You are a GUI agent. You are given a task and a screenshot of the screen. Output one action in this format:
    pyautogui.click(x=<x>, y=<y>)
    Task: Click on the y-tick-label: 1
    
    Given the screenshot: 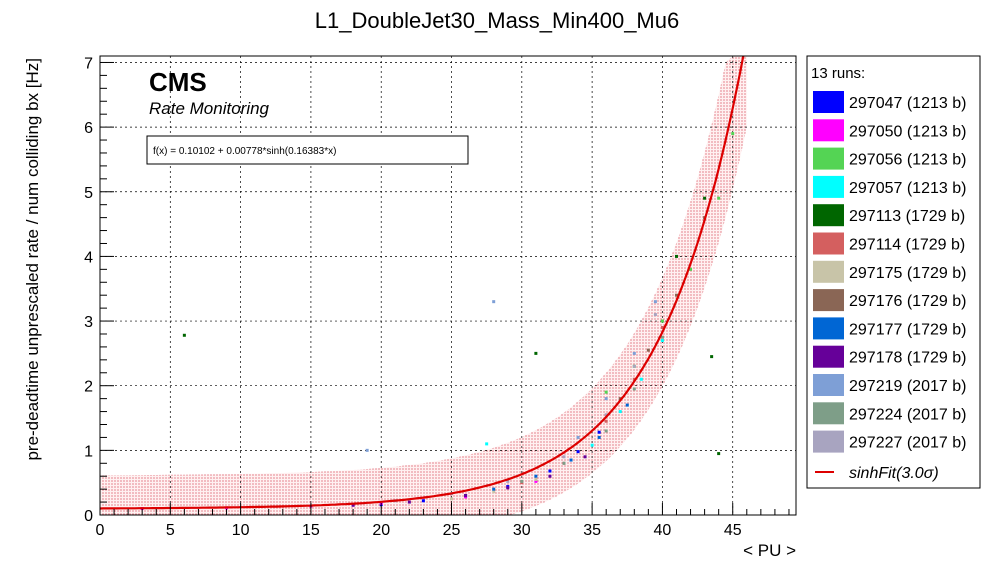 What is the action you would take?
    pyautogui.click(x=88, y=451)
    